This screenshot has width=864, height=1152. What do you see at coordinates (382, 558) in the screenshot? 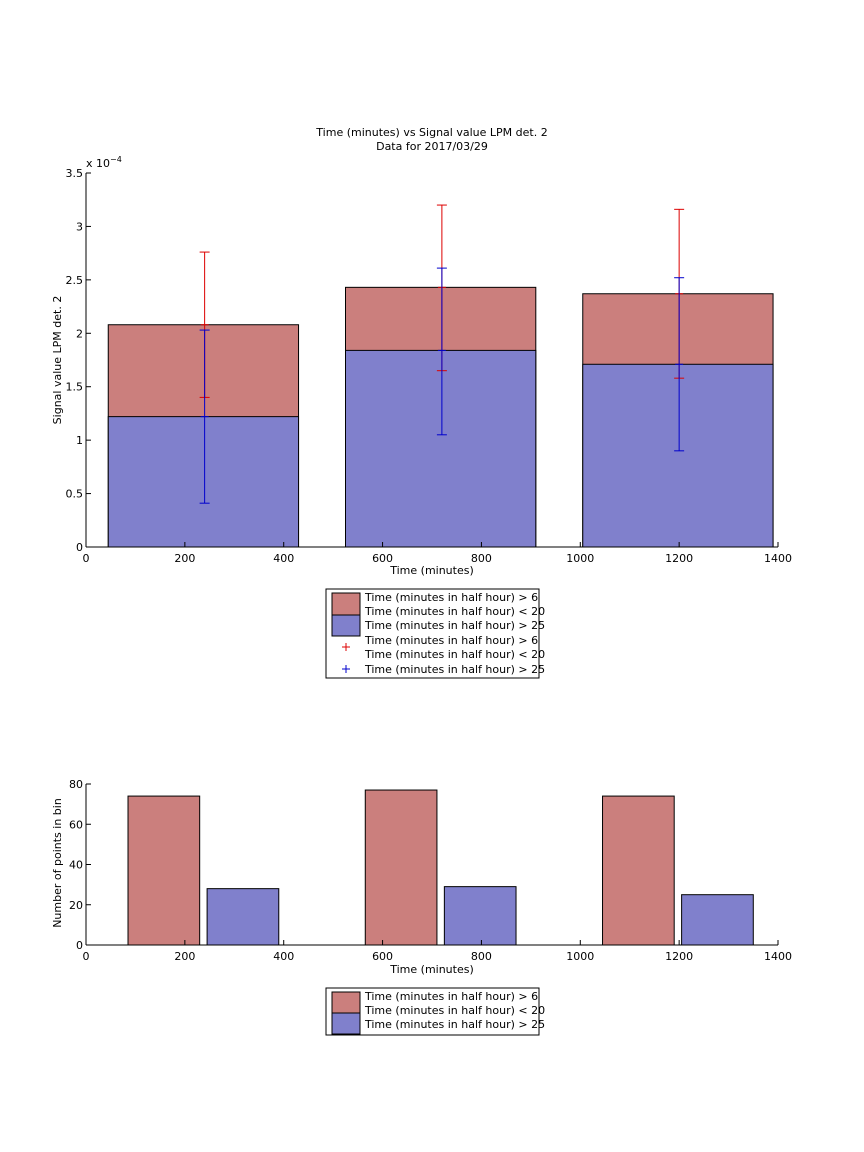
I see `top-xtick-label: 600` at bounding box center [382, 558].